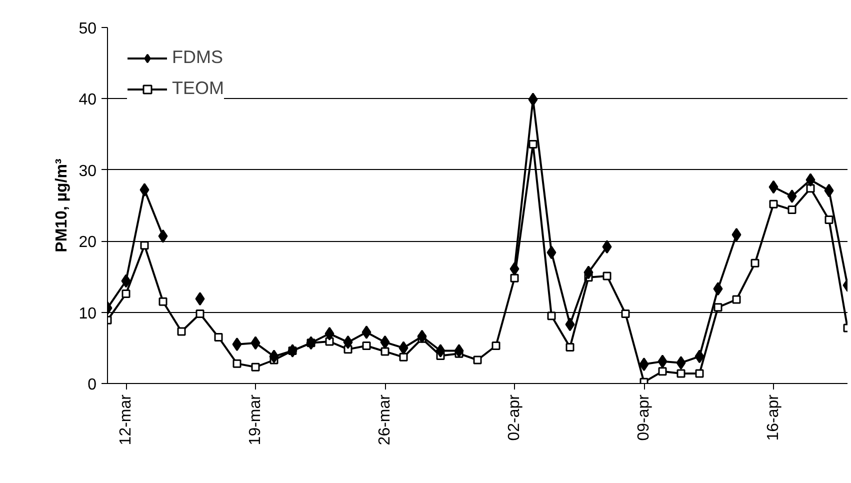 The height and width of the screenshot is (483, 851). What do you see at coordinates (62, 205) in the screenshot?
I see `y-axis-title: PM10, µg/m³` at bounding box center [62, 205].